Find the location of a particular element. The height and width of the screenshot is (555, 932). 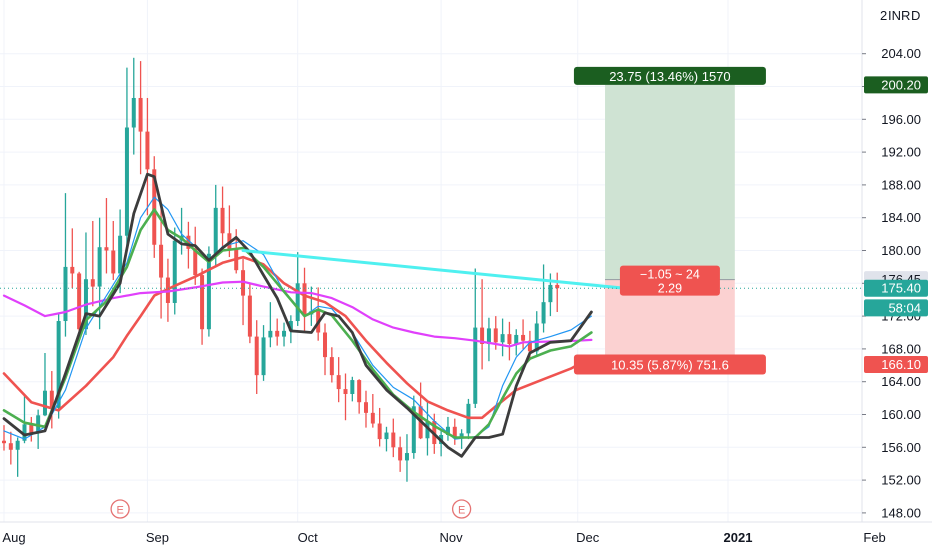

price-label: 166.10 is located at coordinates (901, 364).